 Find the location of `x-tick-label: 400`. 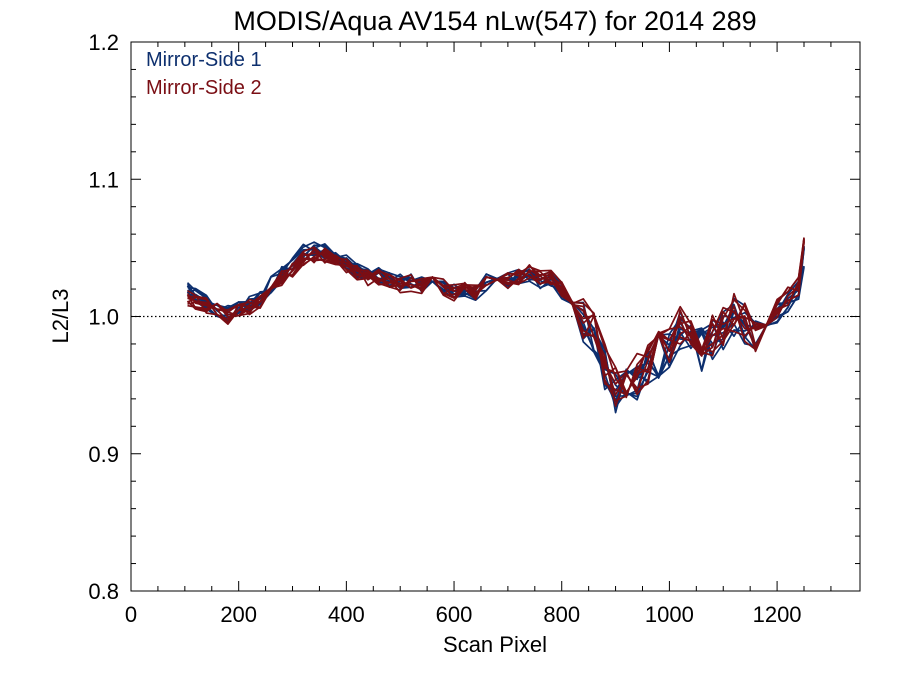

x-tick-label: 400 is located at coordinates (346, 614).